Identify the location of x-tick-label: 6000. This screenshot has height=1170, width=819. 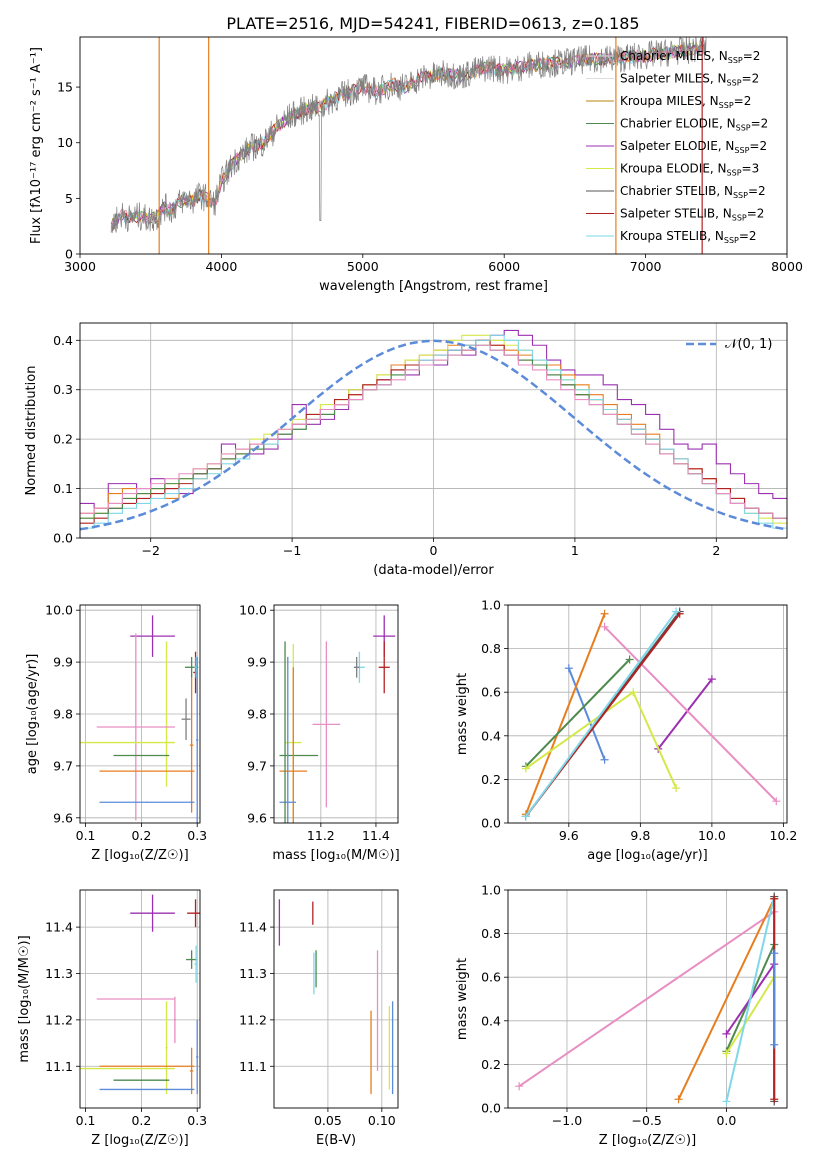
(504, 266).